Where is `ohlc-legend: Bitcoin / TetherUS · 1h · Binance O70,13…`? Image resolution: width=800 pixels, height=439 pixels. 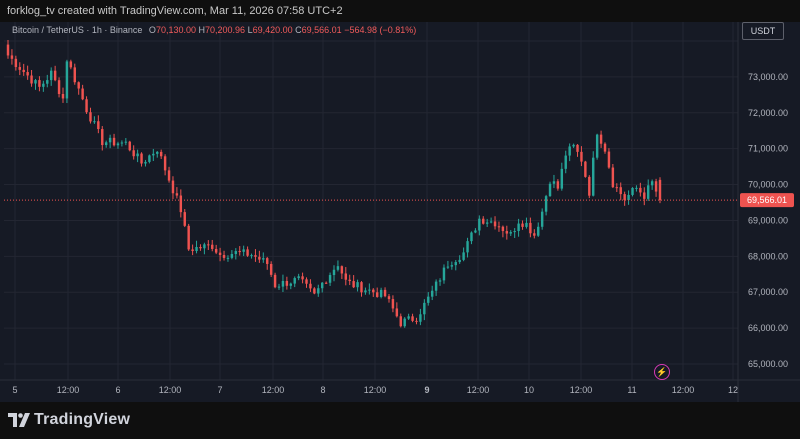 ohlc-legend: Bitcoin / TetherUS · 1h · Binance O70,13… is located at coordinates (214, 30).